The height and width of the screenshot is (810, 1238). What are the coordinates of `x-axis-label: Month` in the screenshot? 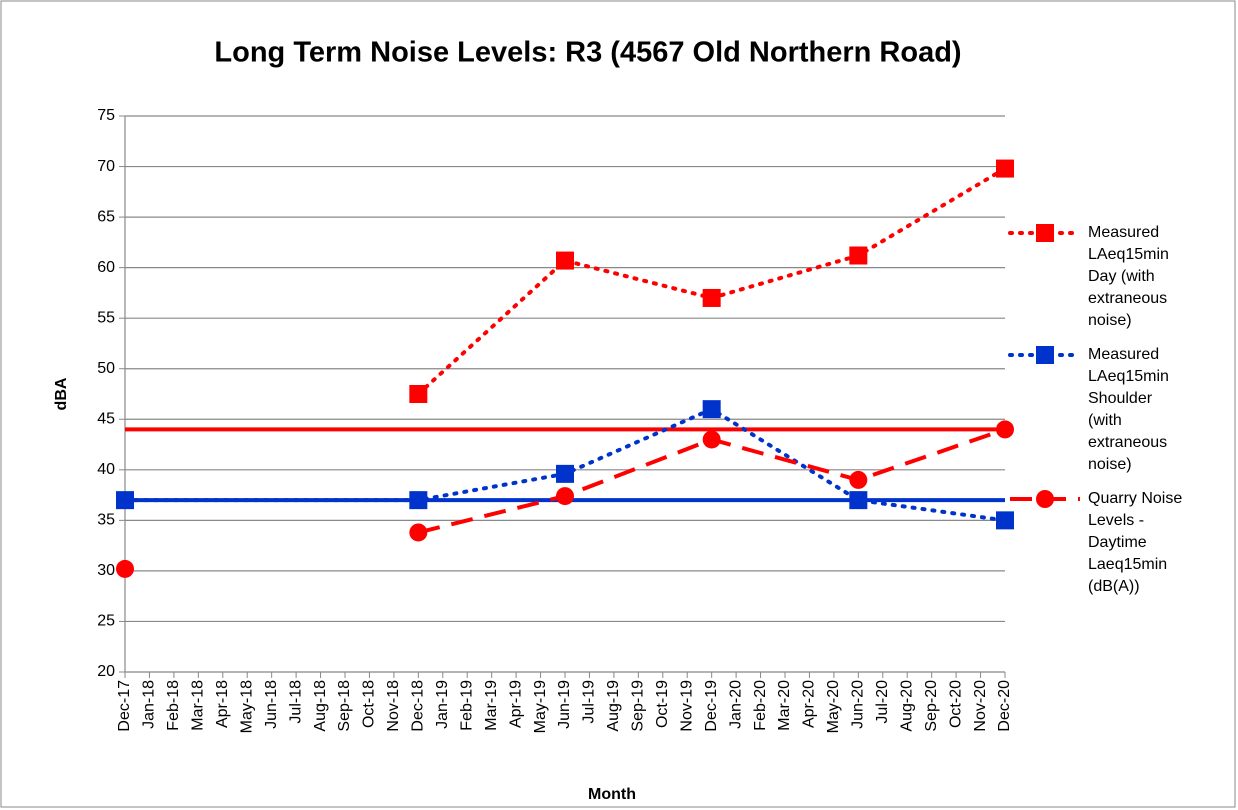 It's located at (612, 794).